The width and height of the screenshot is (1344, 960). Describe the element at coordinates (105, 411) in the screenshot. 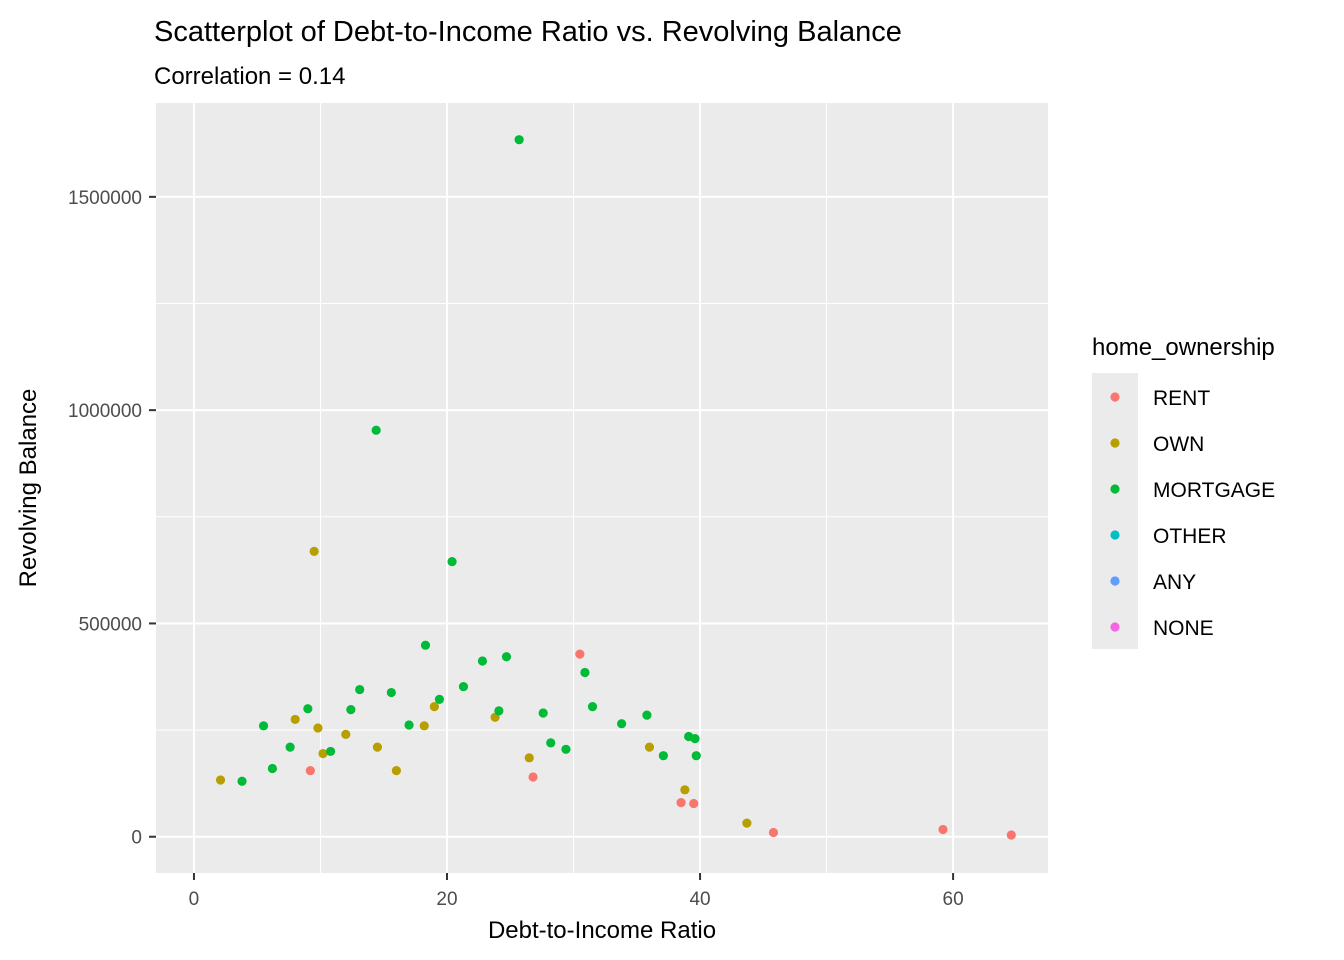

I see `y-tick-label-2: 1000000` at that location.